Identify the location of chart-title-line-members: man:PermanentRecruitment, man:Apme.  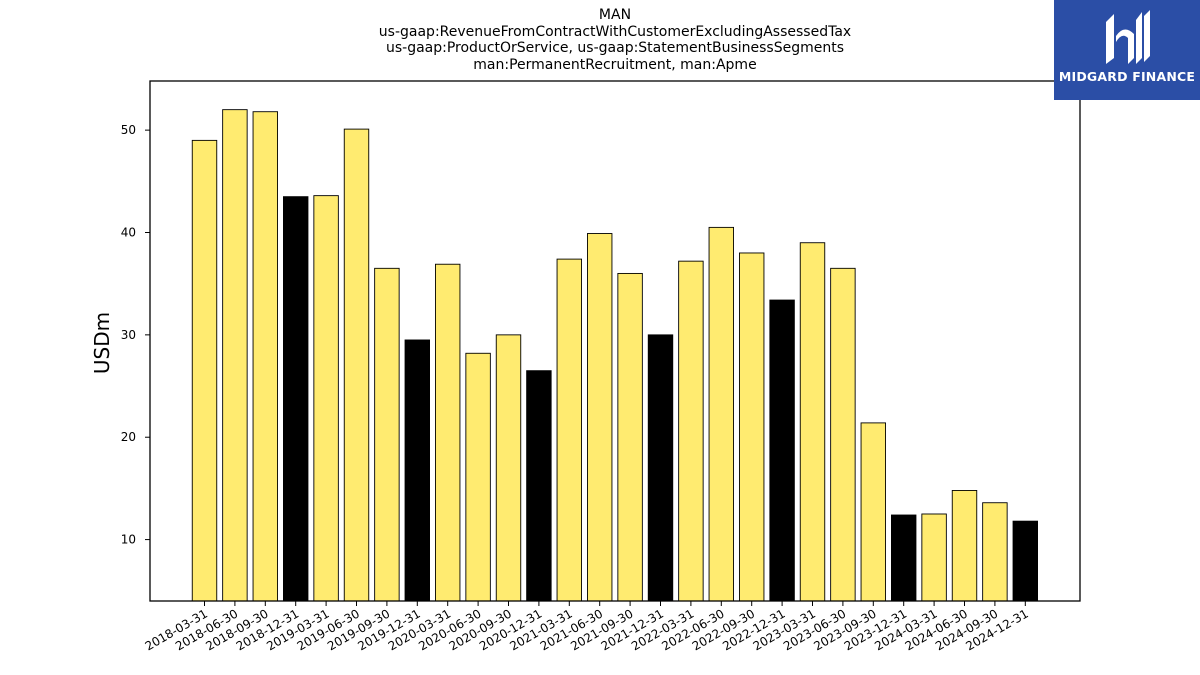
(615, 64).